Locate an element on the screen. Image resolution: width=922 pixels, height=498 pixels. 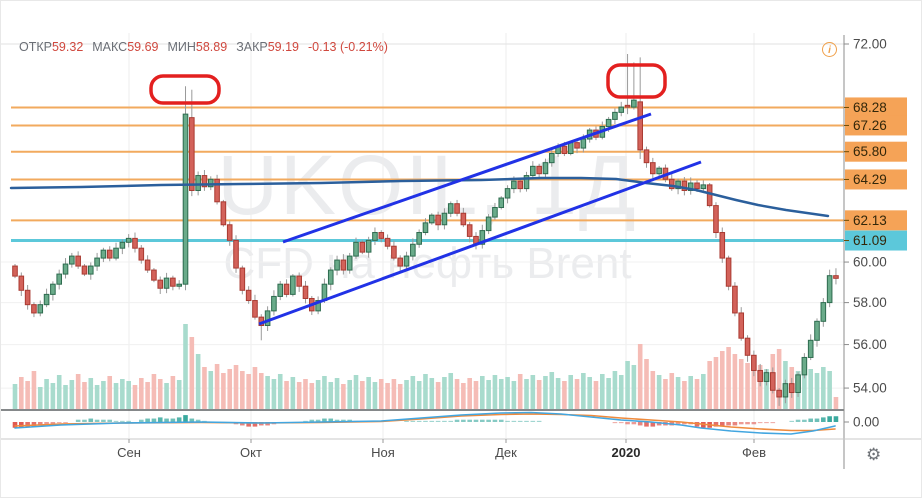
price-axis-label: 72.00 is located at coordinates (870, 44).